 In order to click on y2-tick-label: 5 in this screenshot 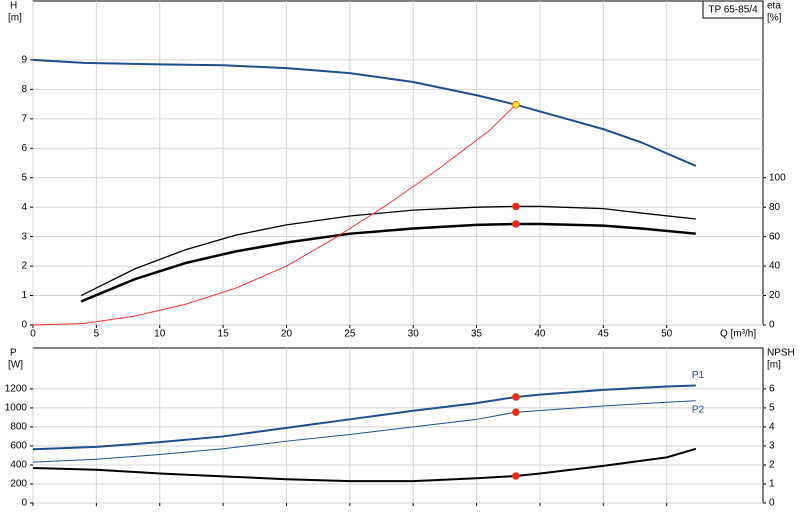, I will do `click(772, 408)`.